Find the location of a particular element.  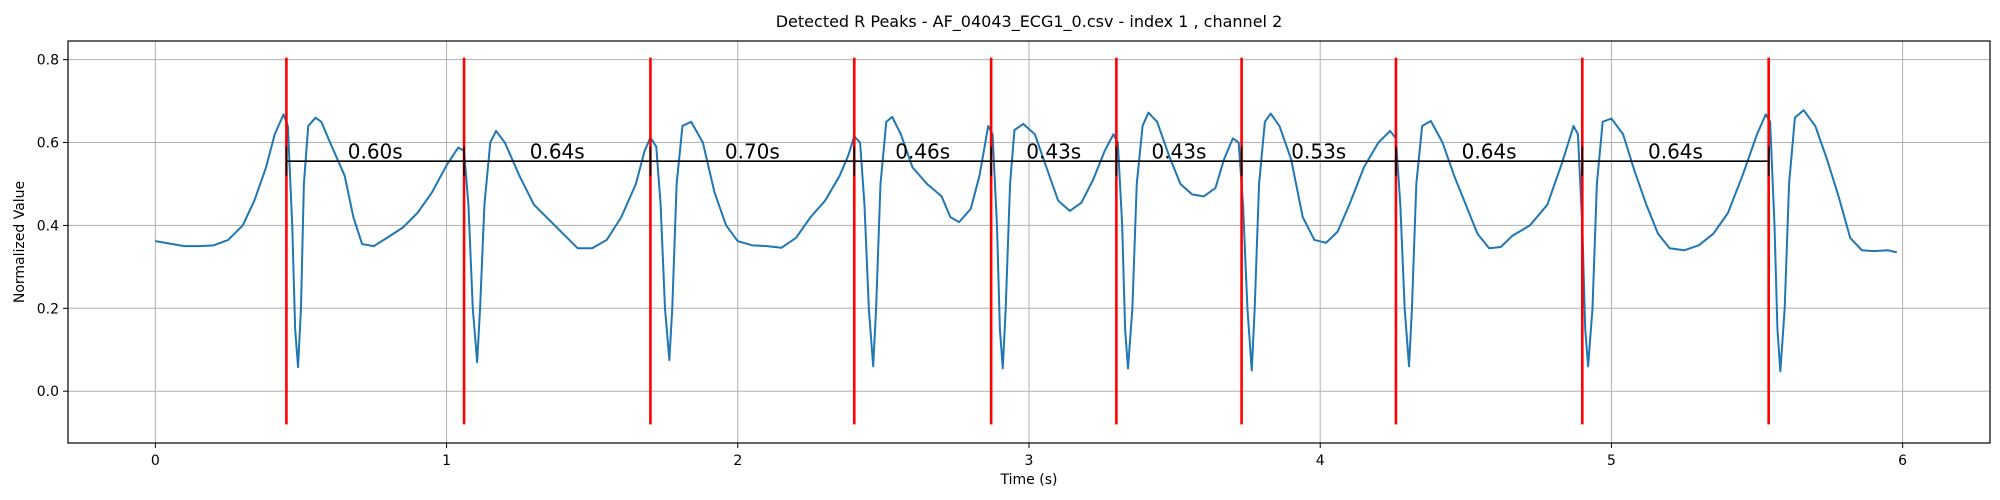

y-tick-label: 0.4 is located at coordinates (48, 226).